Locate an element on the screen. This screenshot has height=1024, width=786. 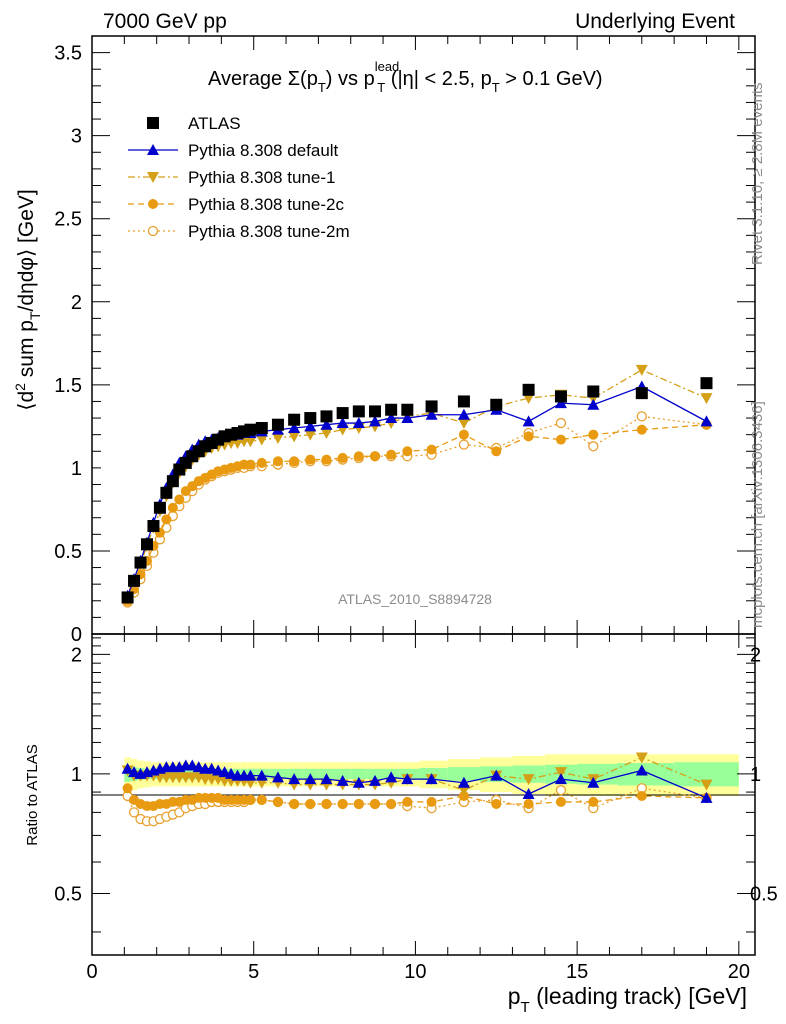
y-tick-label: 0 is located at coordinates (76, 635).